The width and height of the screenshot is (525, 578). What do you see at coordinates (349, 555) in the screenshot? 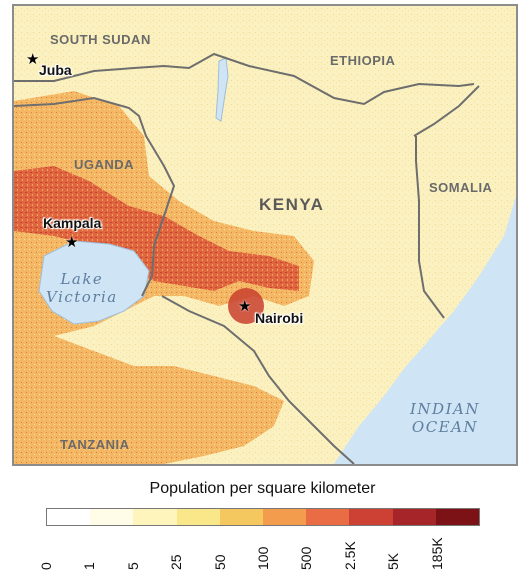
I see `legend-tick-label: 2.5K` at bounding box center [349, 555].